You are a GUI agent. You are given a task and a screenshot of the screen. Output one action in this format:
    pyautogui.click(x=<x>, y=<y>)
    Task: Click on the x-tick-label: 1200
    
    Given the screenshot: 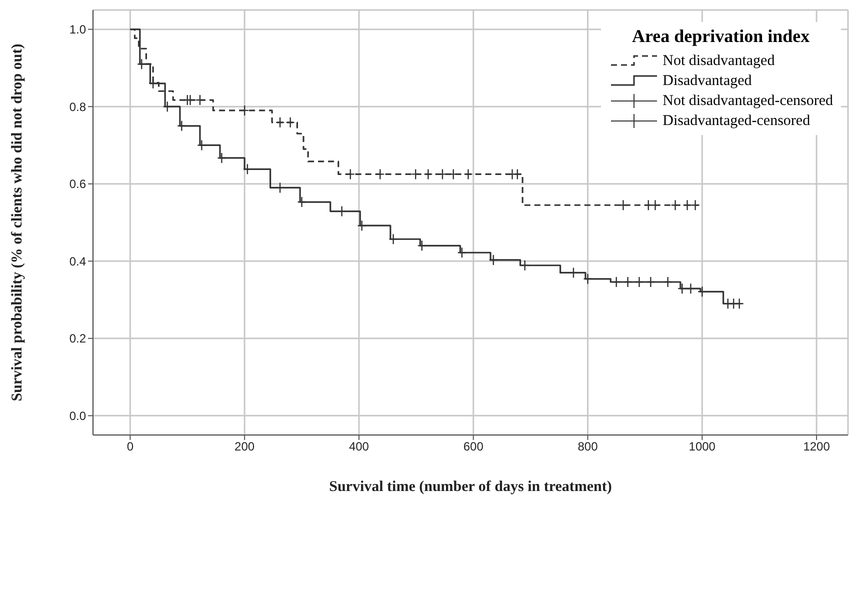 What is the action you would take?
    pyautogui.click(x=816, y=447)
    